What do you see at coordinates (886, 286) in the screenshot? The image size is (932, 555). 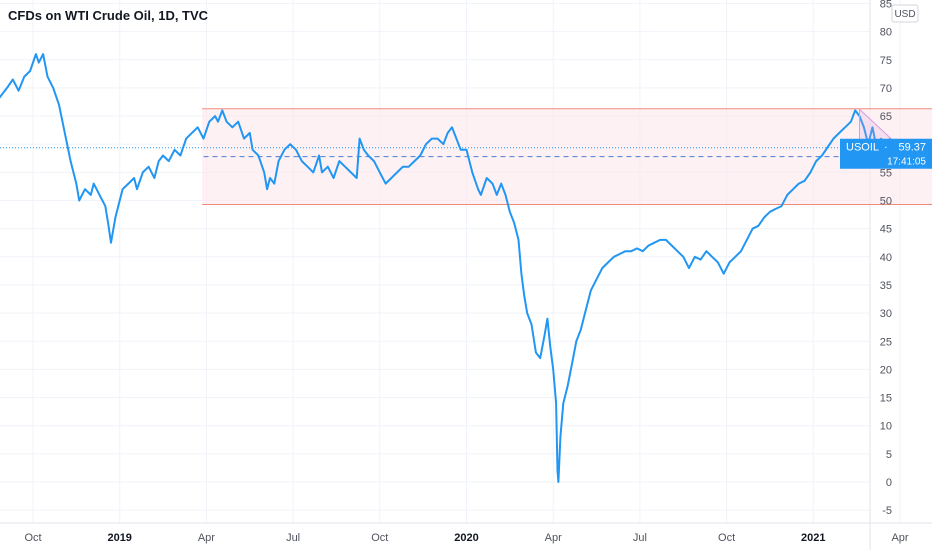 I see `y-tick-label: 35` at bounding box center [886, 286].